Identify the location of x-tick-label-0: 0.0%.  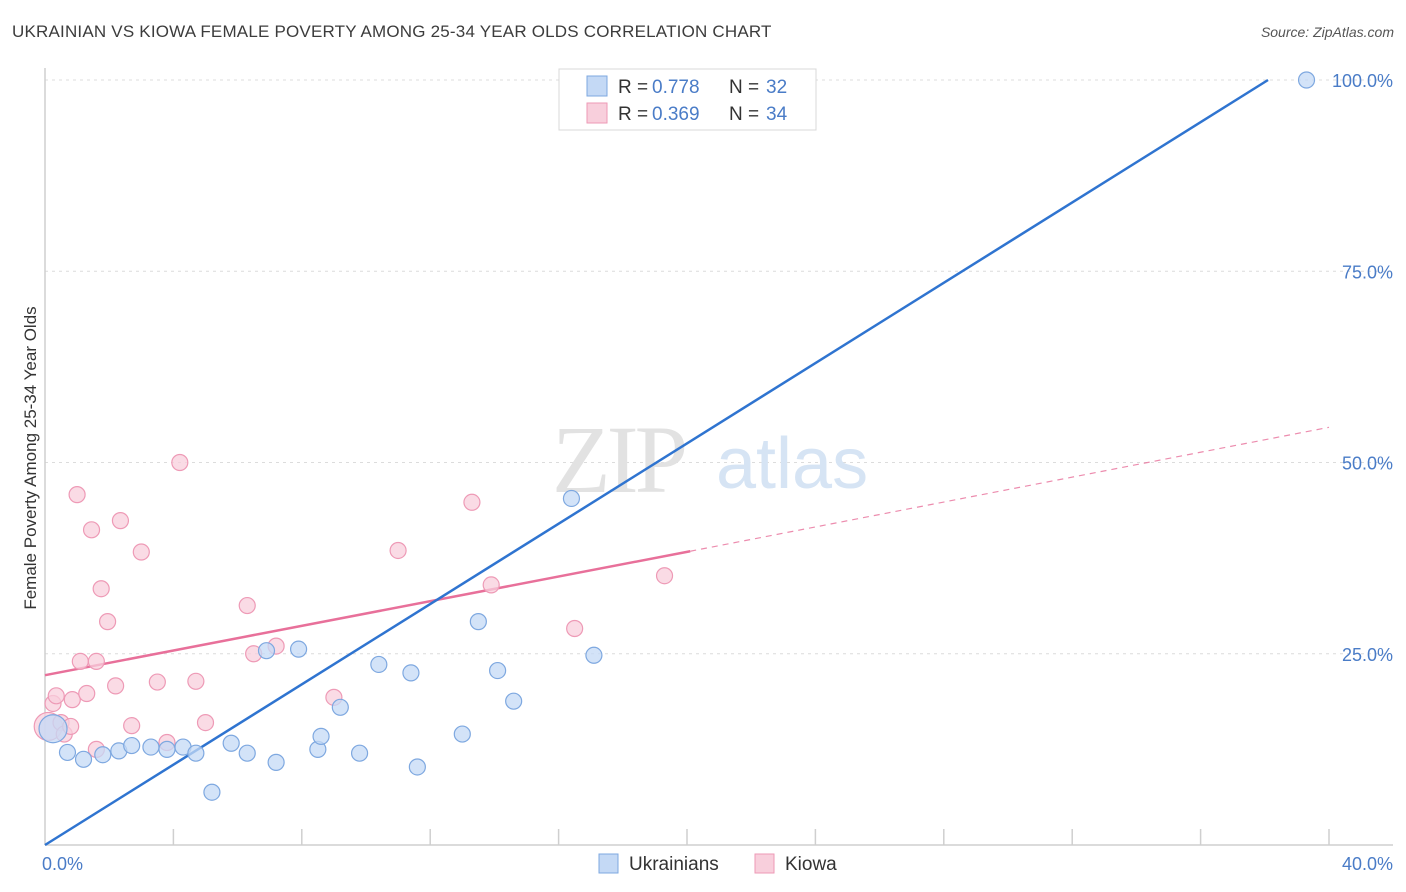
(62, 864).